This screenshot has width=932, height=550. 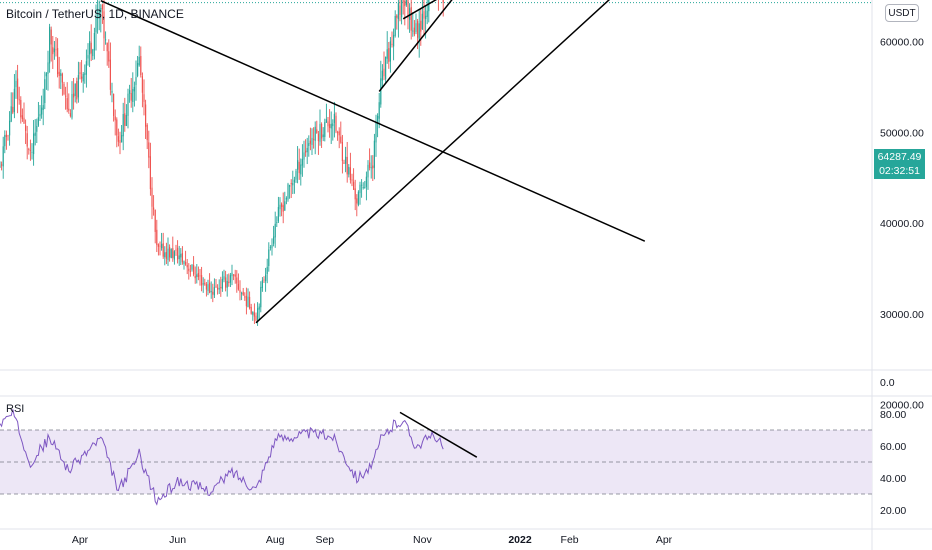 What do you see at coordinates (902, 224) in the screenshot?
I see `price-axis-tick: 40000.00` at bounding box center [902, 224].